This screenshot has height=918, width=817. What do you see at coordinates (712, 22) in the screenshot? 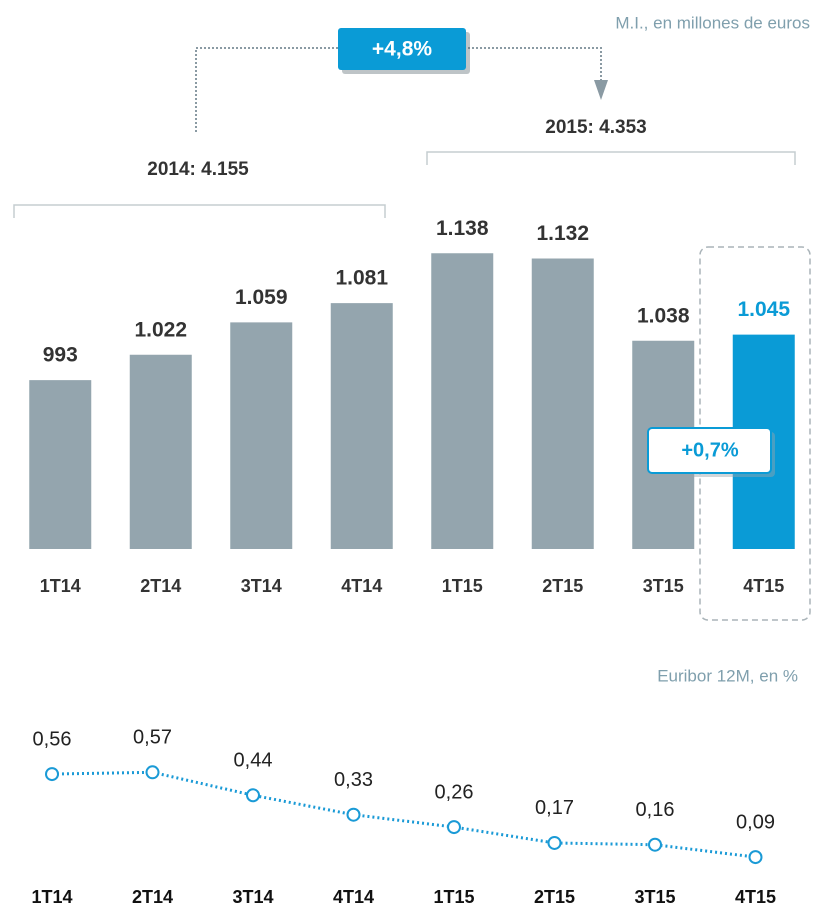
I see `bar-subtitle: M.I., en millones de euros` at bounding box center [712, 22].